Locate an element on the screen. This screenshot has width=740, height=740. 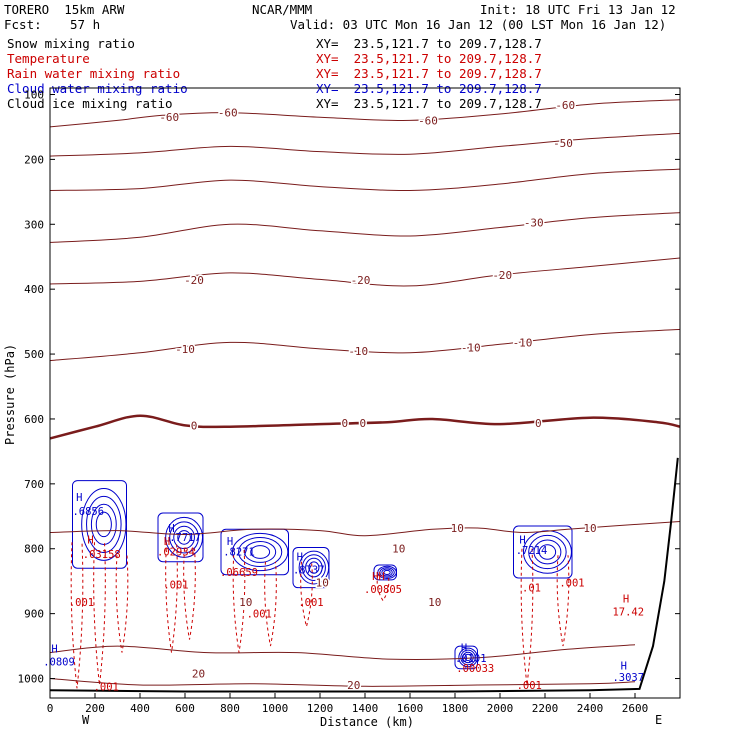
temperature-label-8: -20 is located at coordinates (502, 275).